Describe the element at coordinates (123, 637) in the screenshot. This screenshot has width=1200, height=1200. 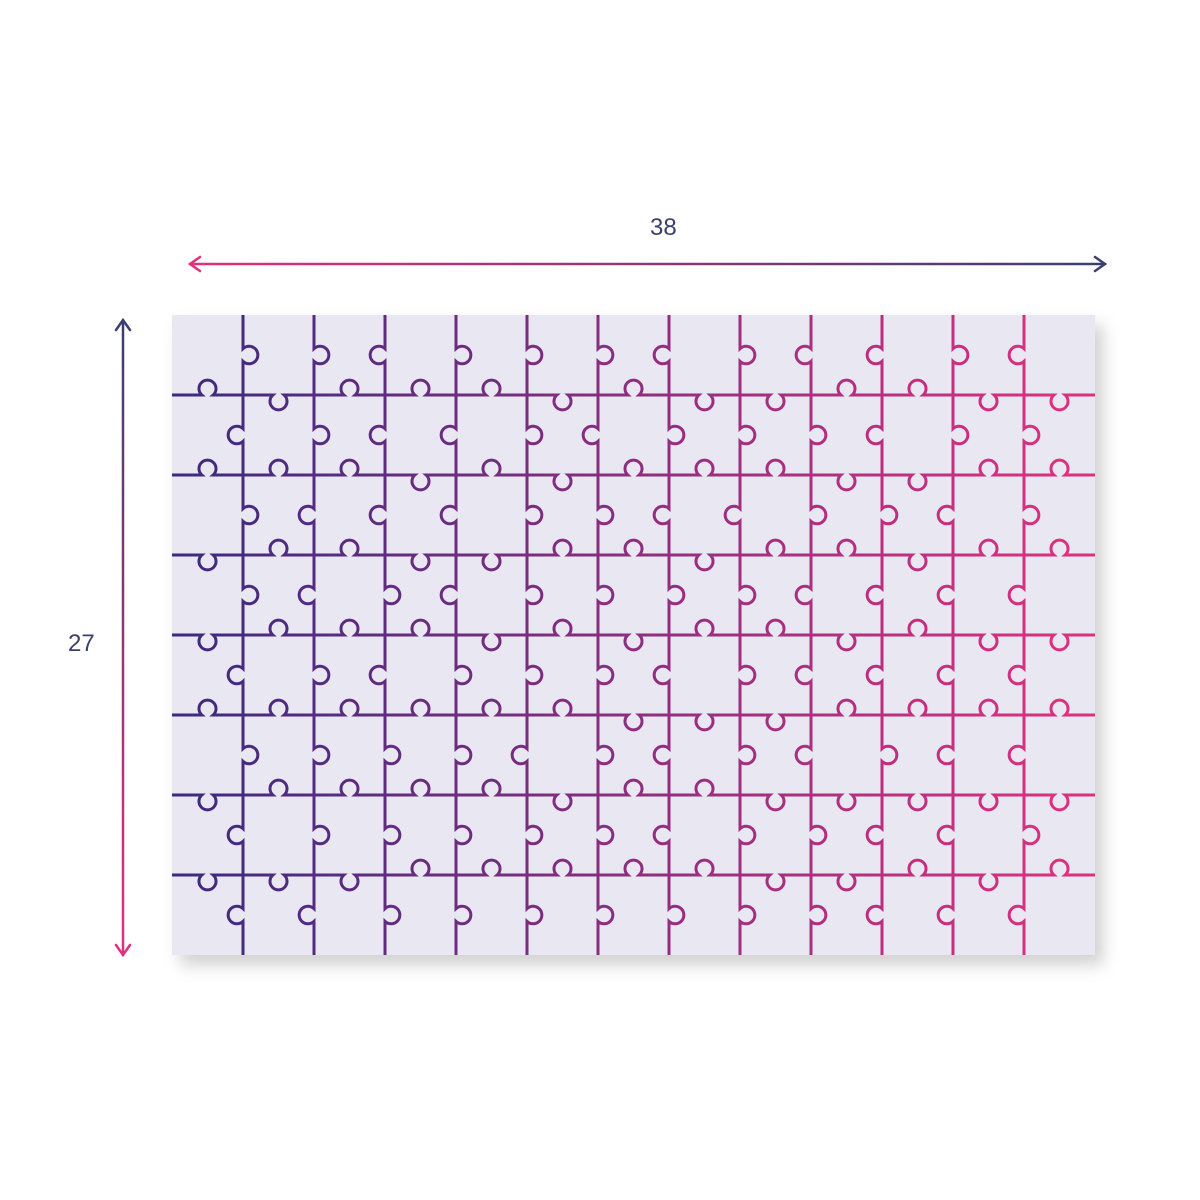
I see `height-arrow` at that location.